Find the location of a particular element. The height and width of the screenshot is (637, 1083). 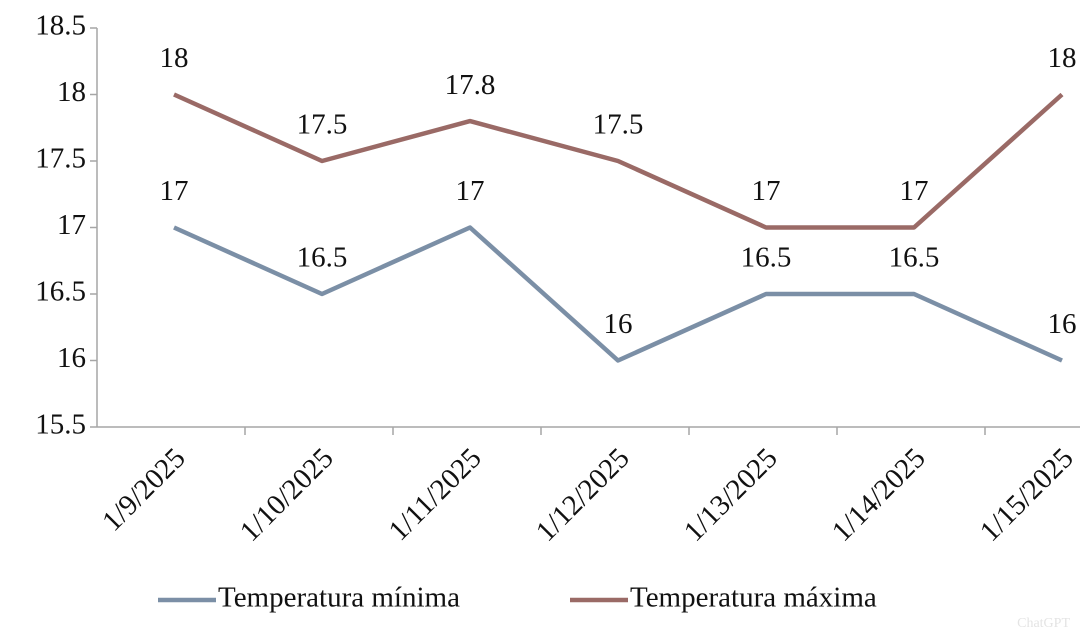

x-tick-label: 1/13/2025 is located at coordinates (731, 495).